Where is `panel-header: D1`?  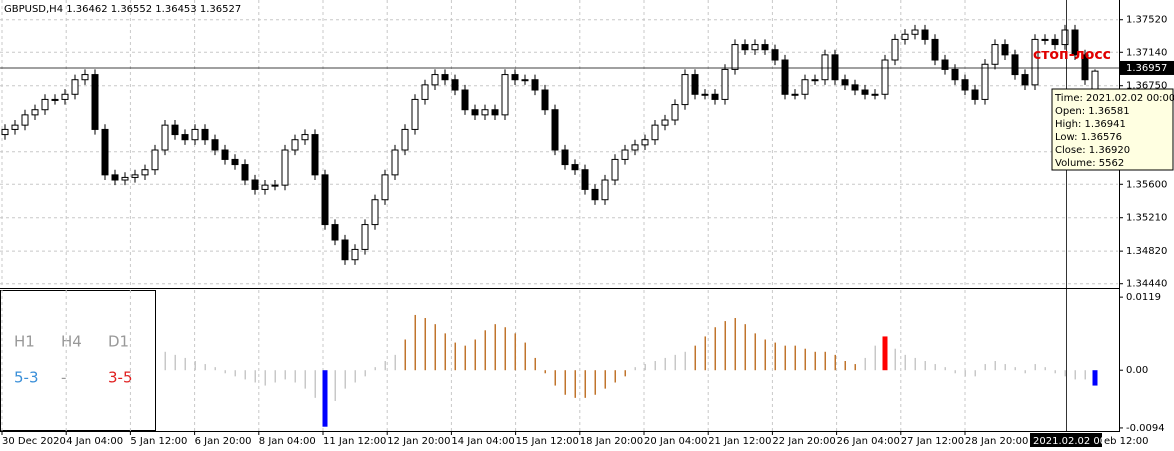 panel-header: D1 is located at coordinates (118, 342).